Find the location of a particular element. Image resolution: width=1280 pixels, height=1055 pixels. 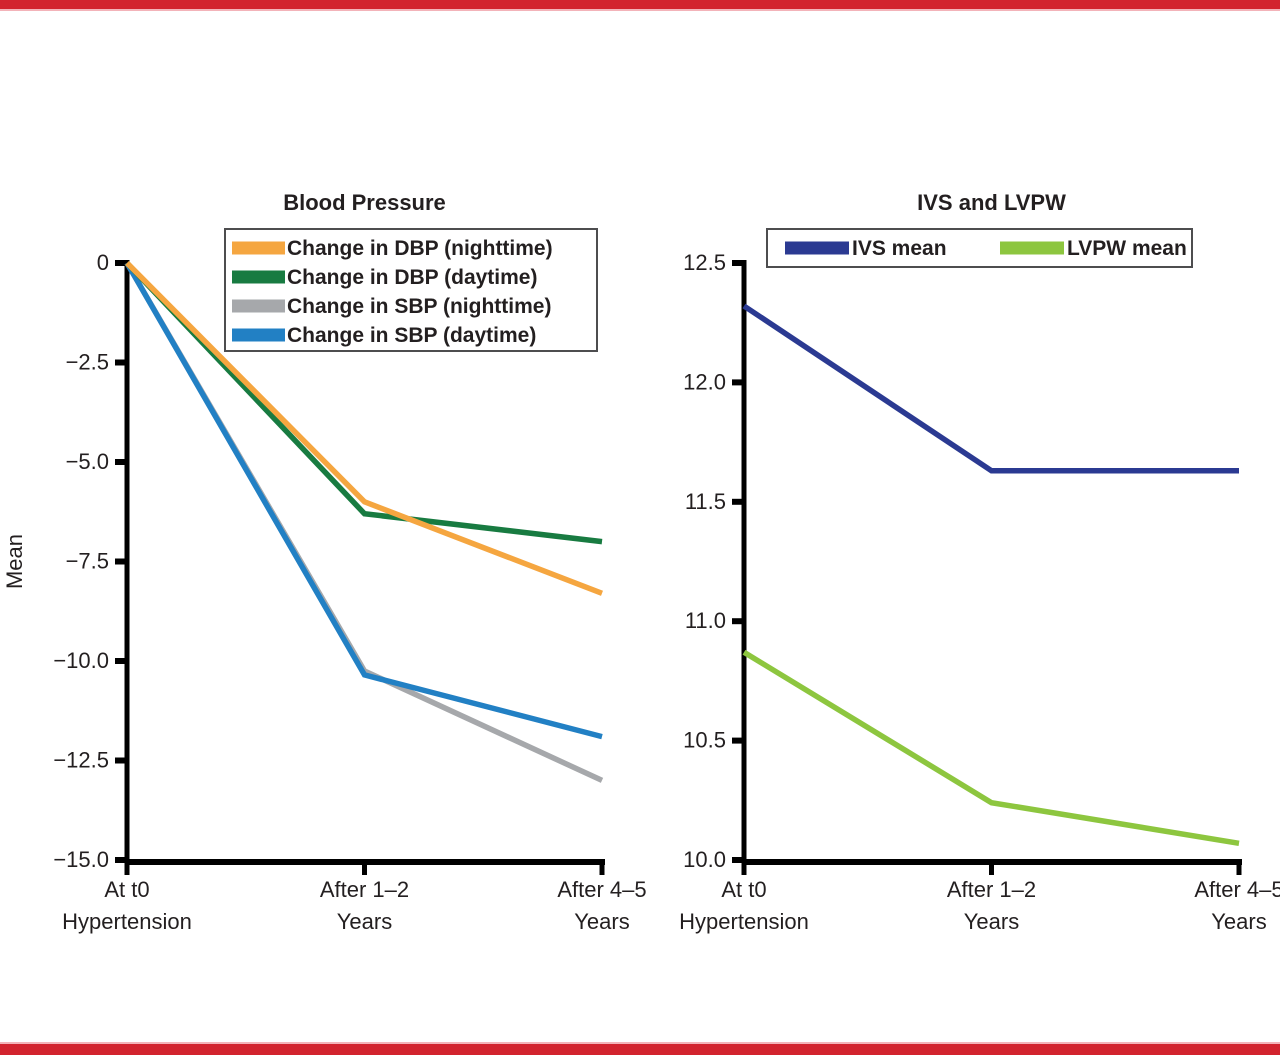

y-tick-label: −12.5 is located at coordinates (81, 760).